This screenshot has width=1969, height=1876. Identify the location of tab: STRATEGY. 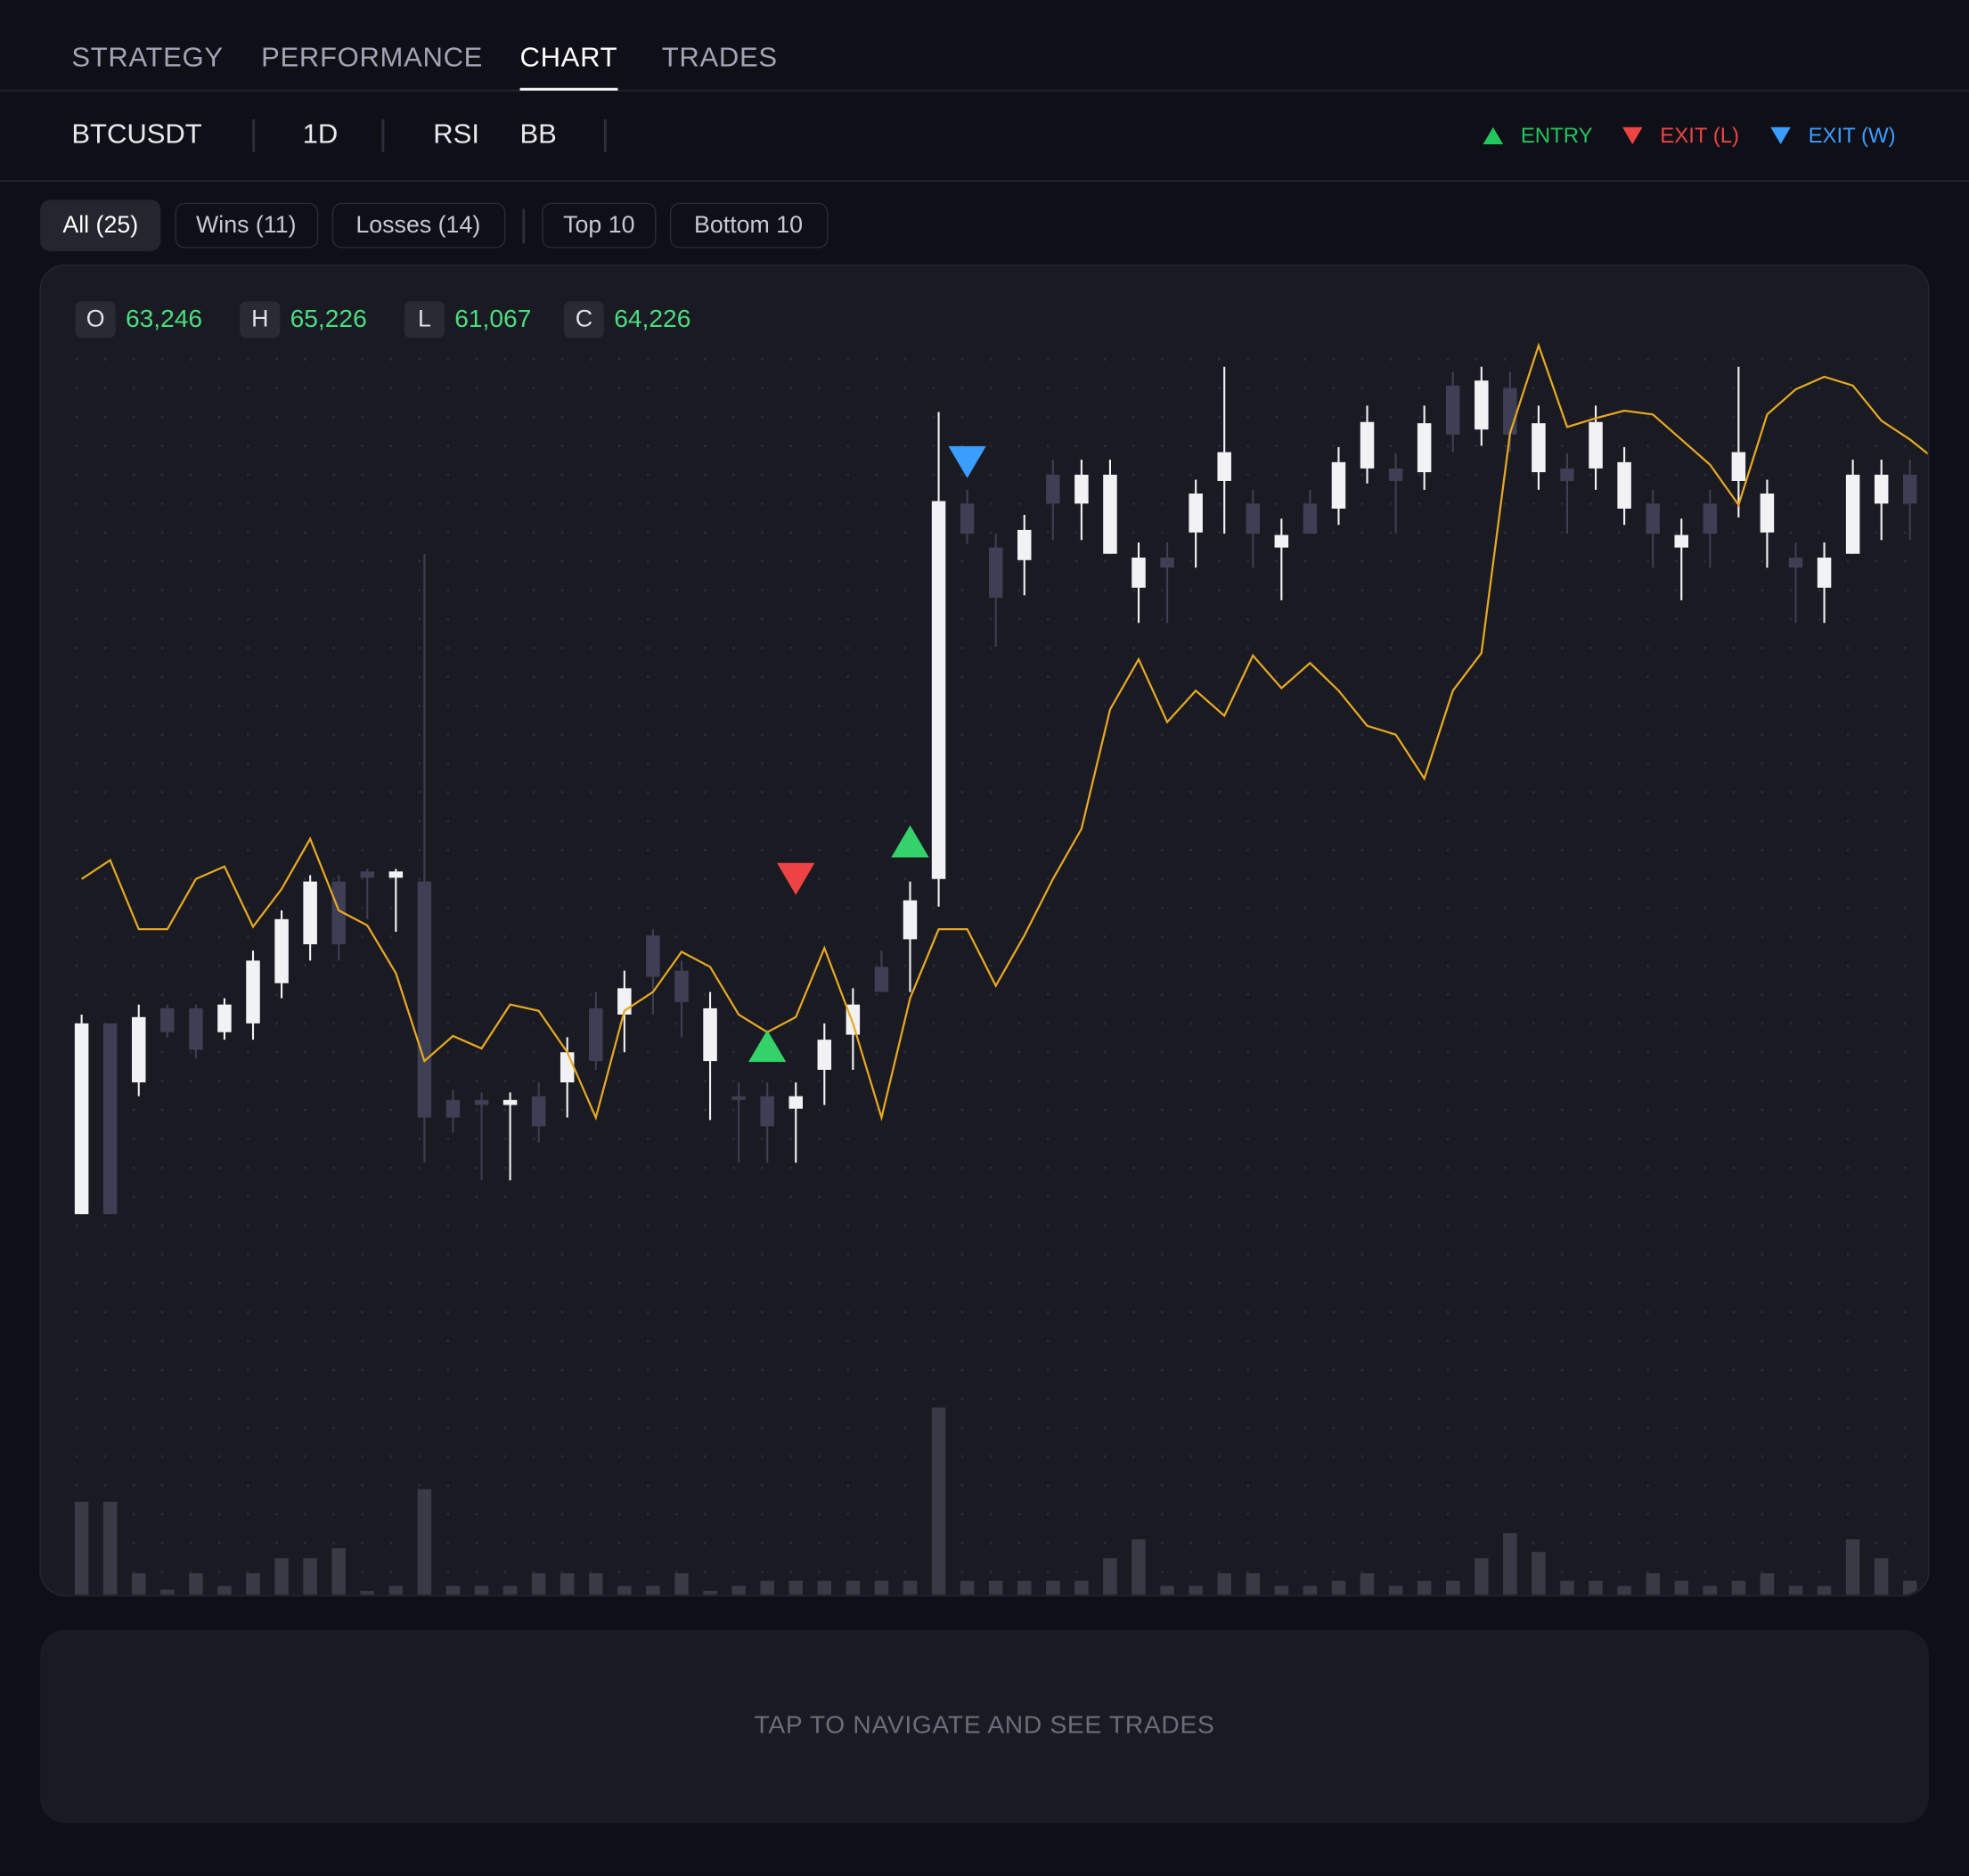
(147, 57).